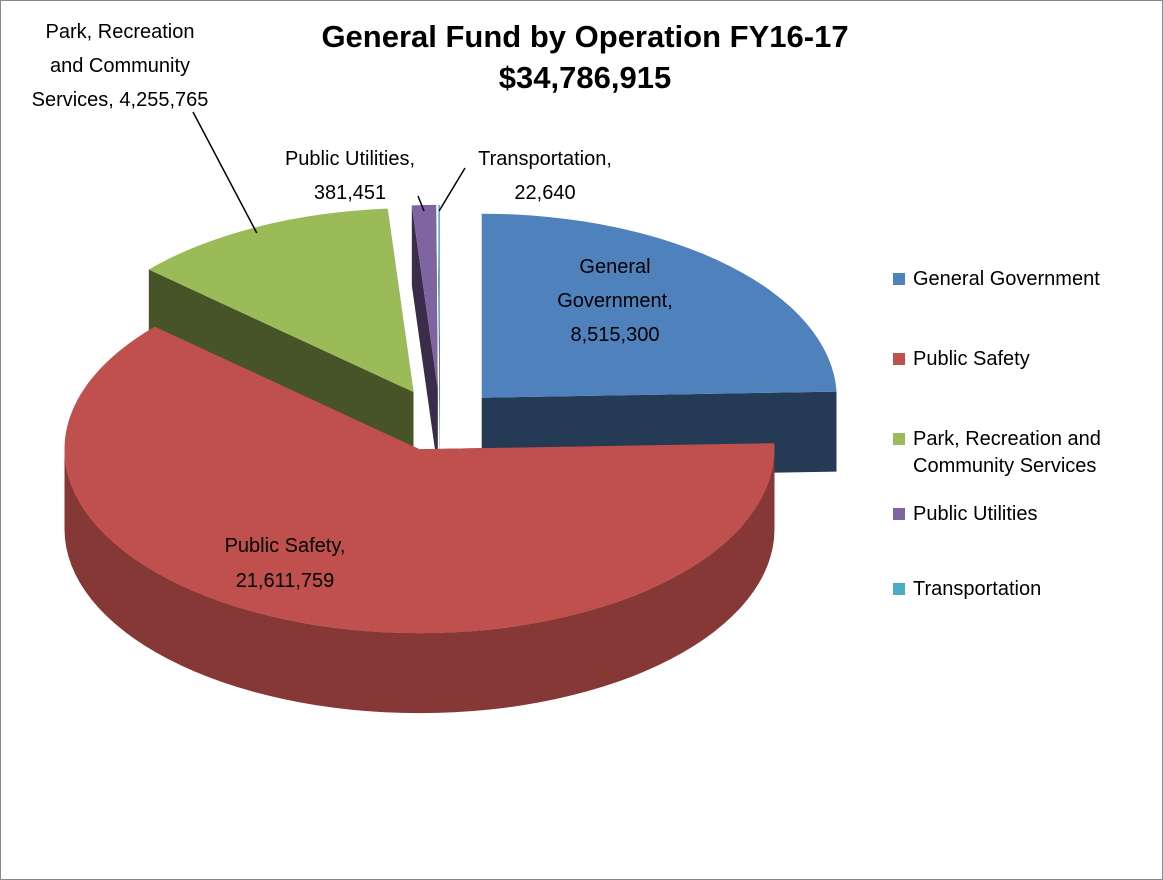 Image resolution: width=1163 pixels, height=880 pixels. What do you see at coordinates (977, 589) in the screenshot?
I see `legend-label: Transportation` at bounding box center [977, 589].